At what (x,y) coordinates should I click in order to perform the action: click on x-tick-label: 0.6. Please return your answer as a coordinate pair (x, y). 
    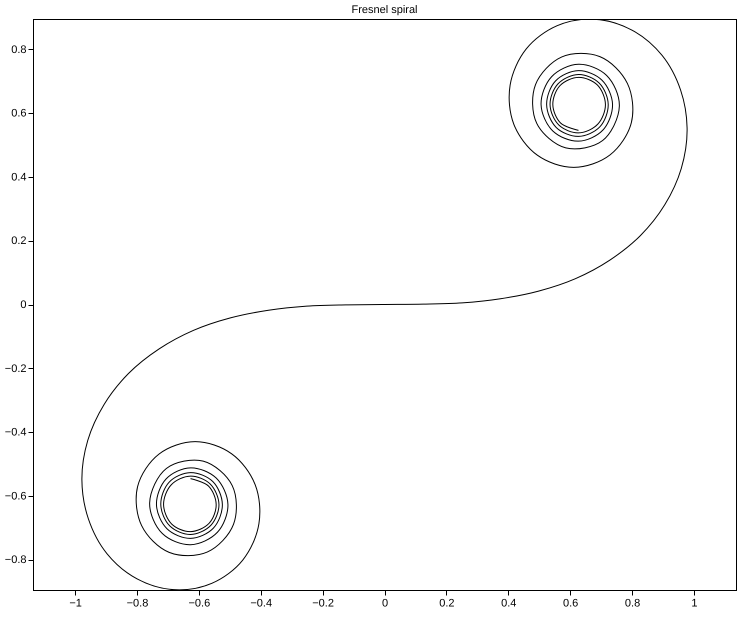
    Looking at the image, I should click on (570, 604).